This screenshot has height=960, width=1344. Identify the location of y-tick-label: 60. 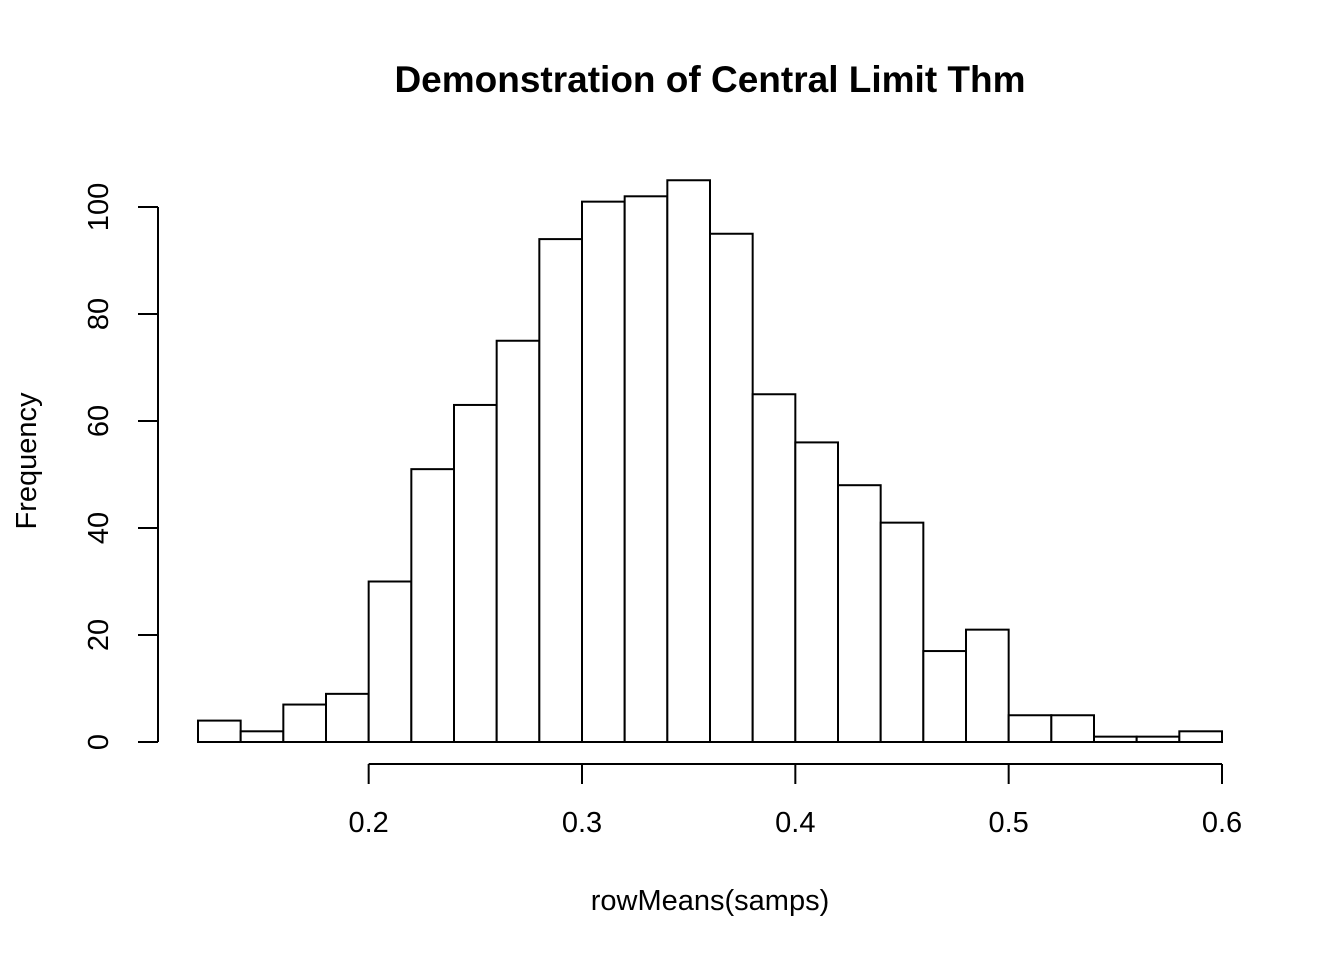
(99, 421).